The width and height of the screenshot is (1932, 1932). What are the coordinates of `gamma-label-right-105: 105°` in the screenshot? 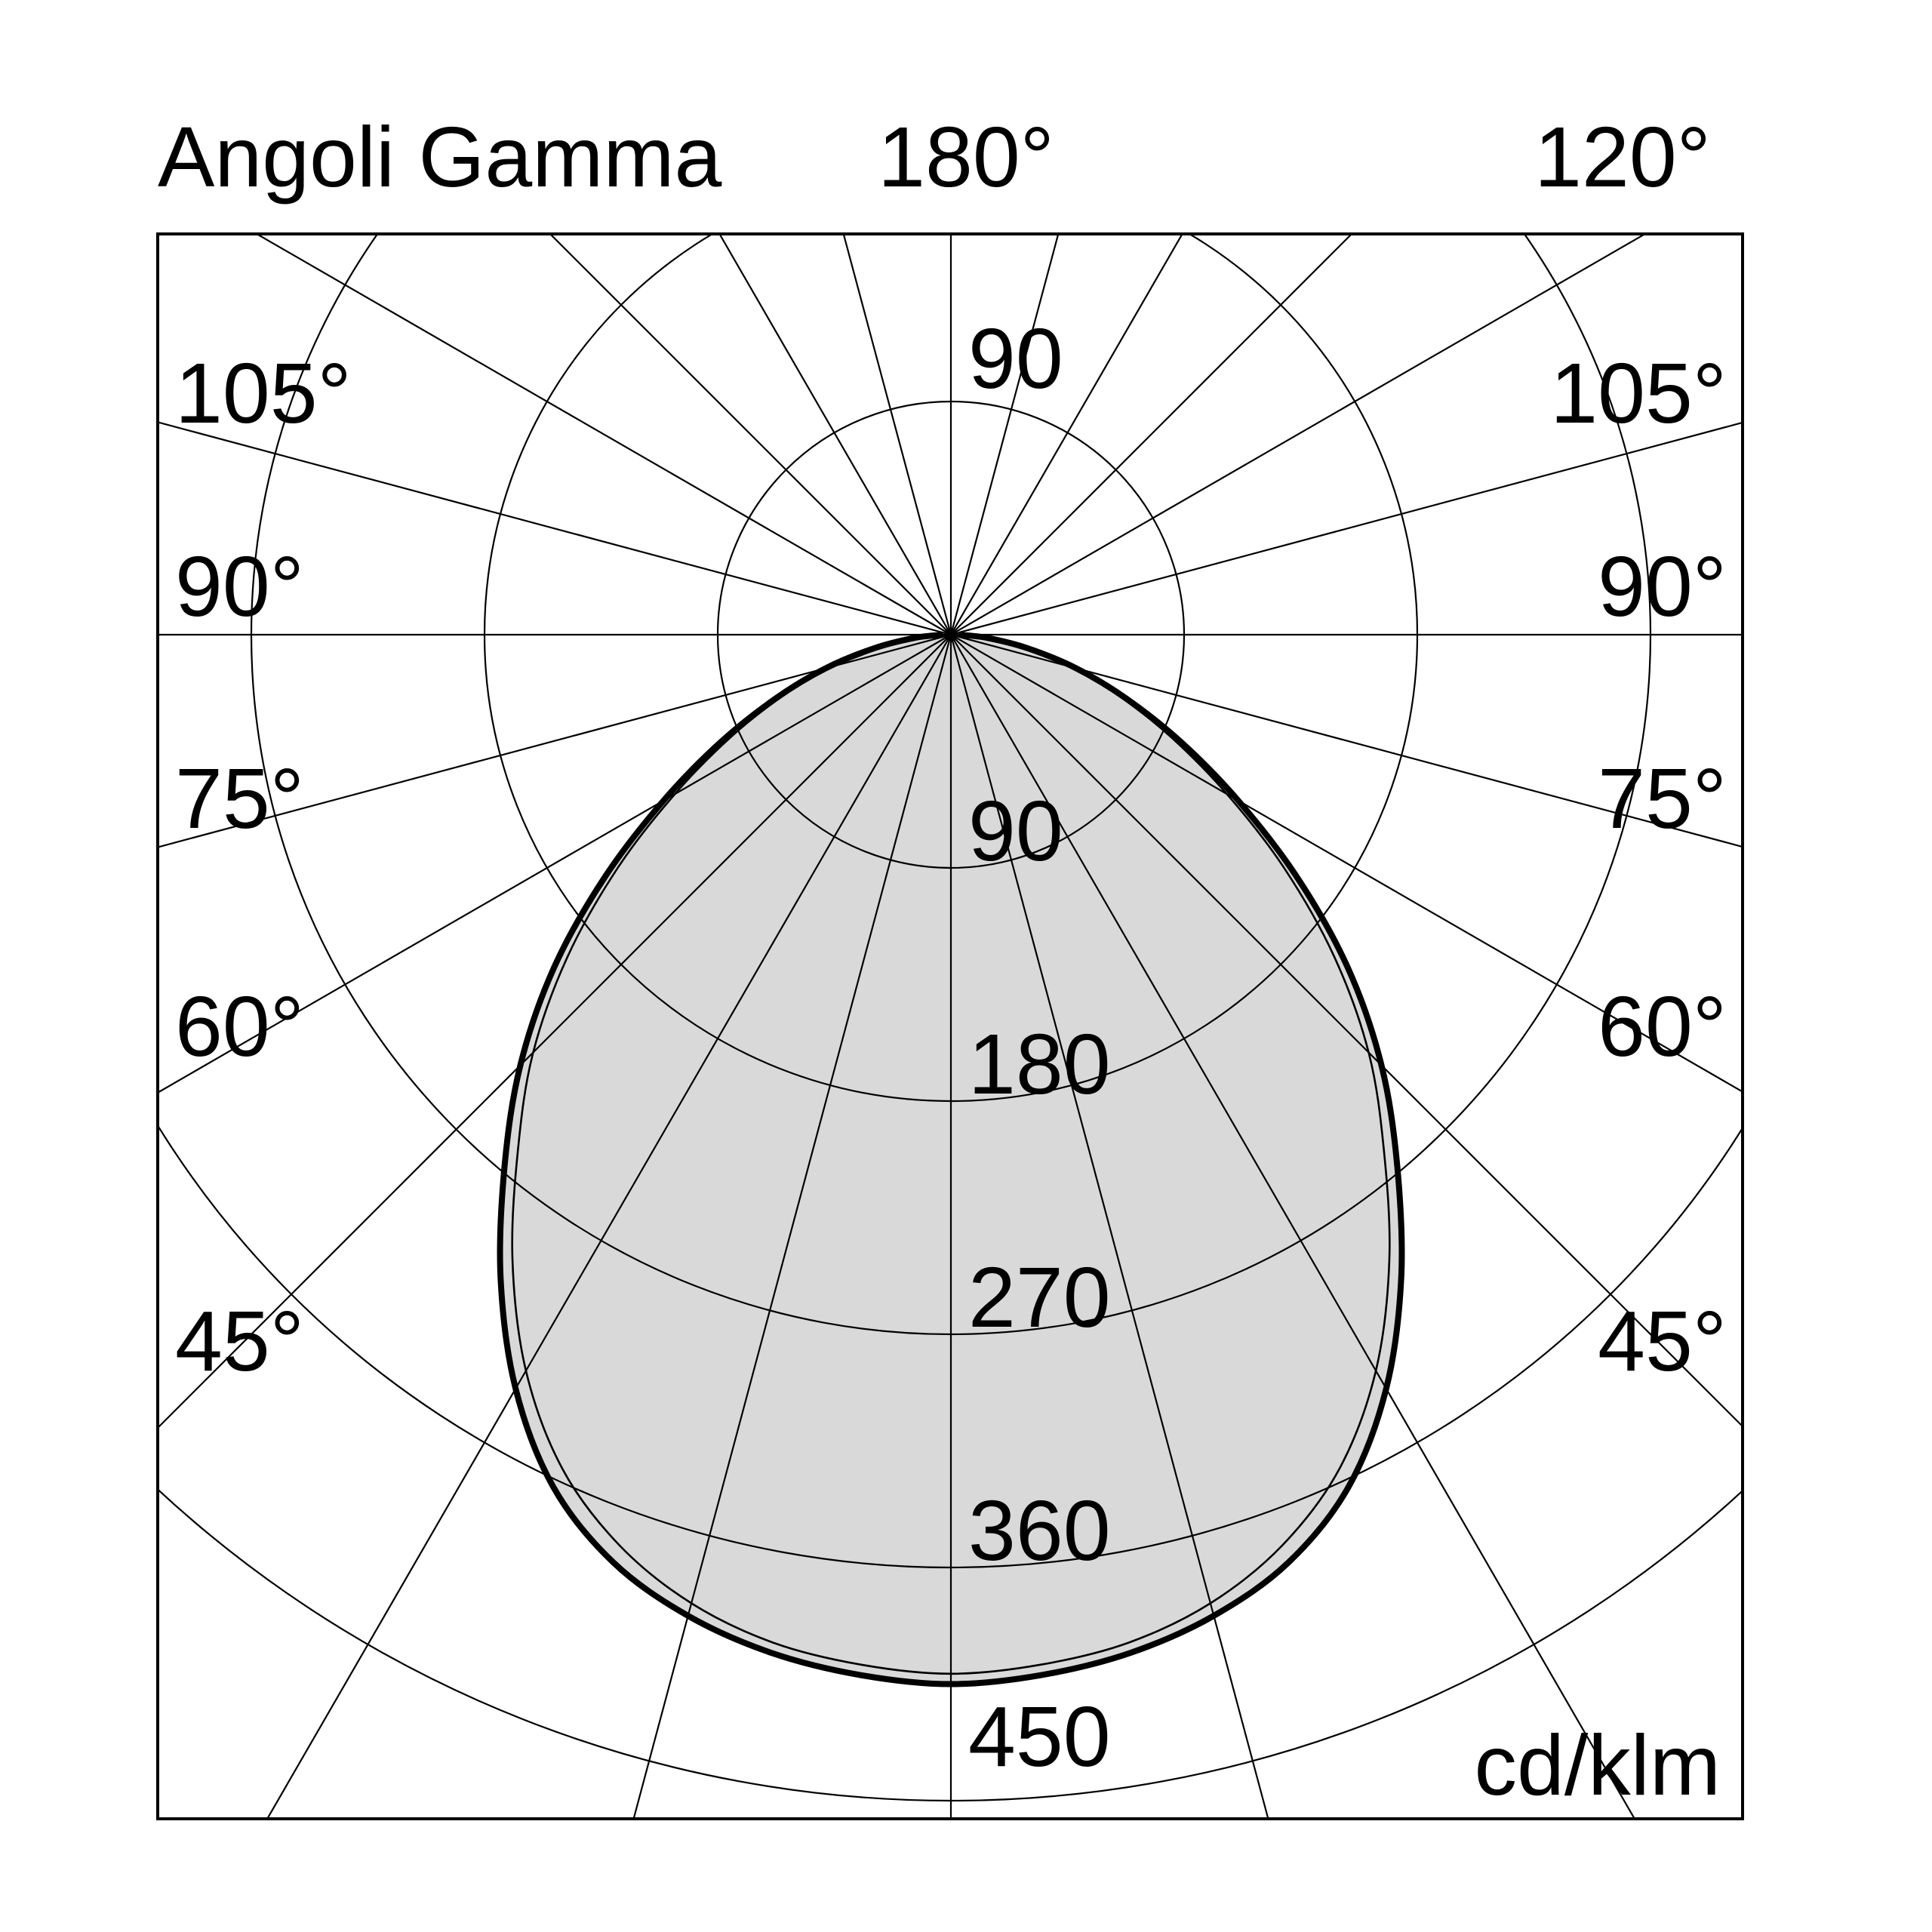 It's located at (1638, 393).